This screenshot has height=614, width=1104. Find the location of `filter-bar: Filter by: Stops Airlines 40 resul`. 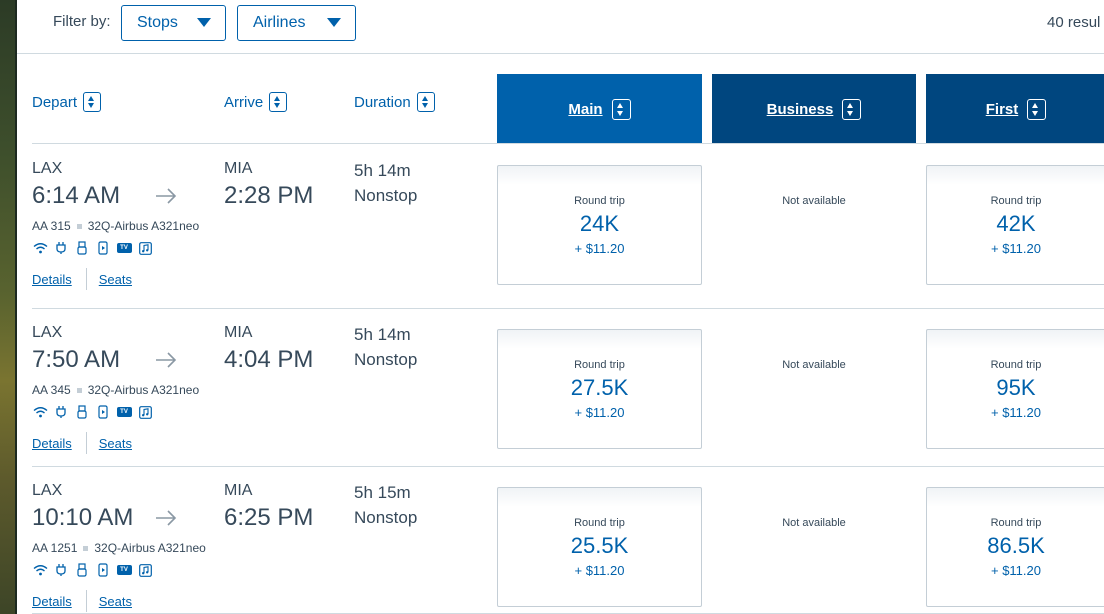

filter-bar: Filter by: Stops Airlines 40 resul is located at coordinates (560, 27).